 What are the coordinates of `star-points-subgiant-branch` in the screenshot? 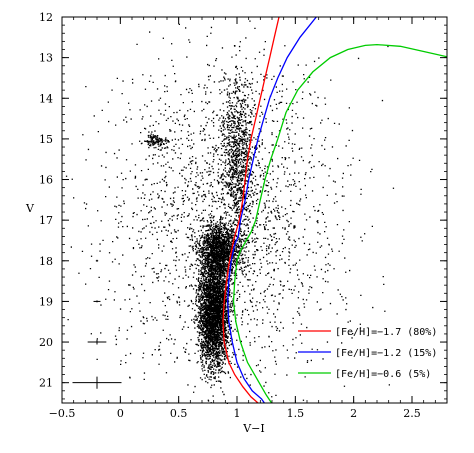 It's located at (218, 249).